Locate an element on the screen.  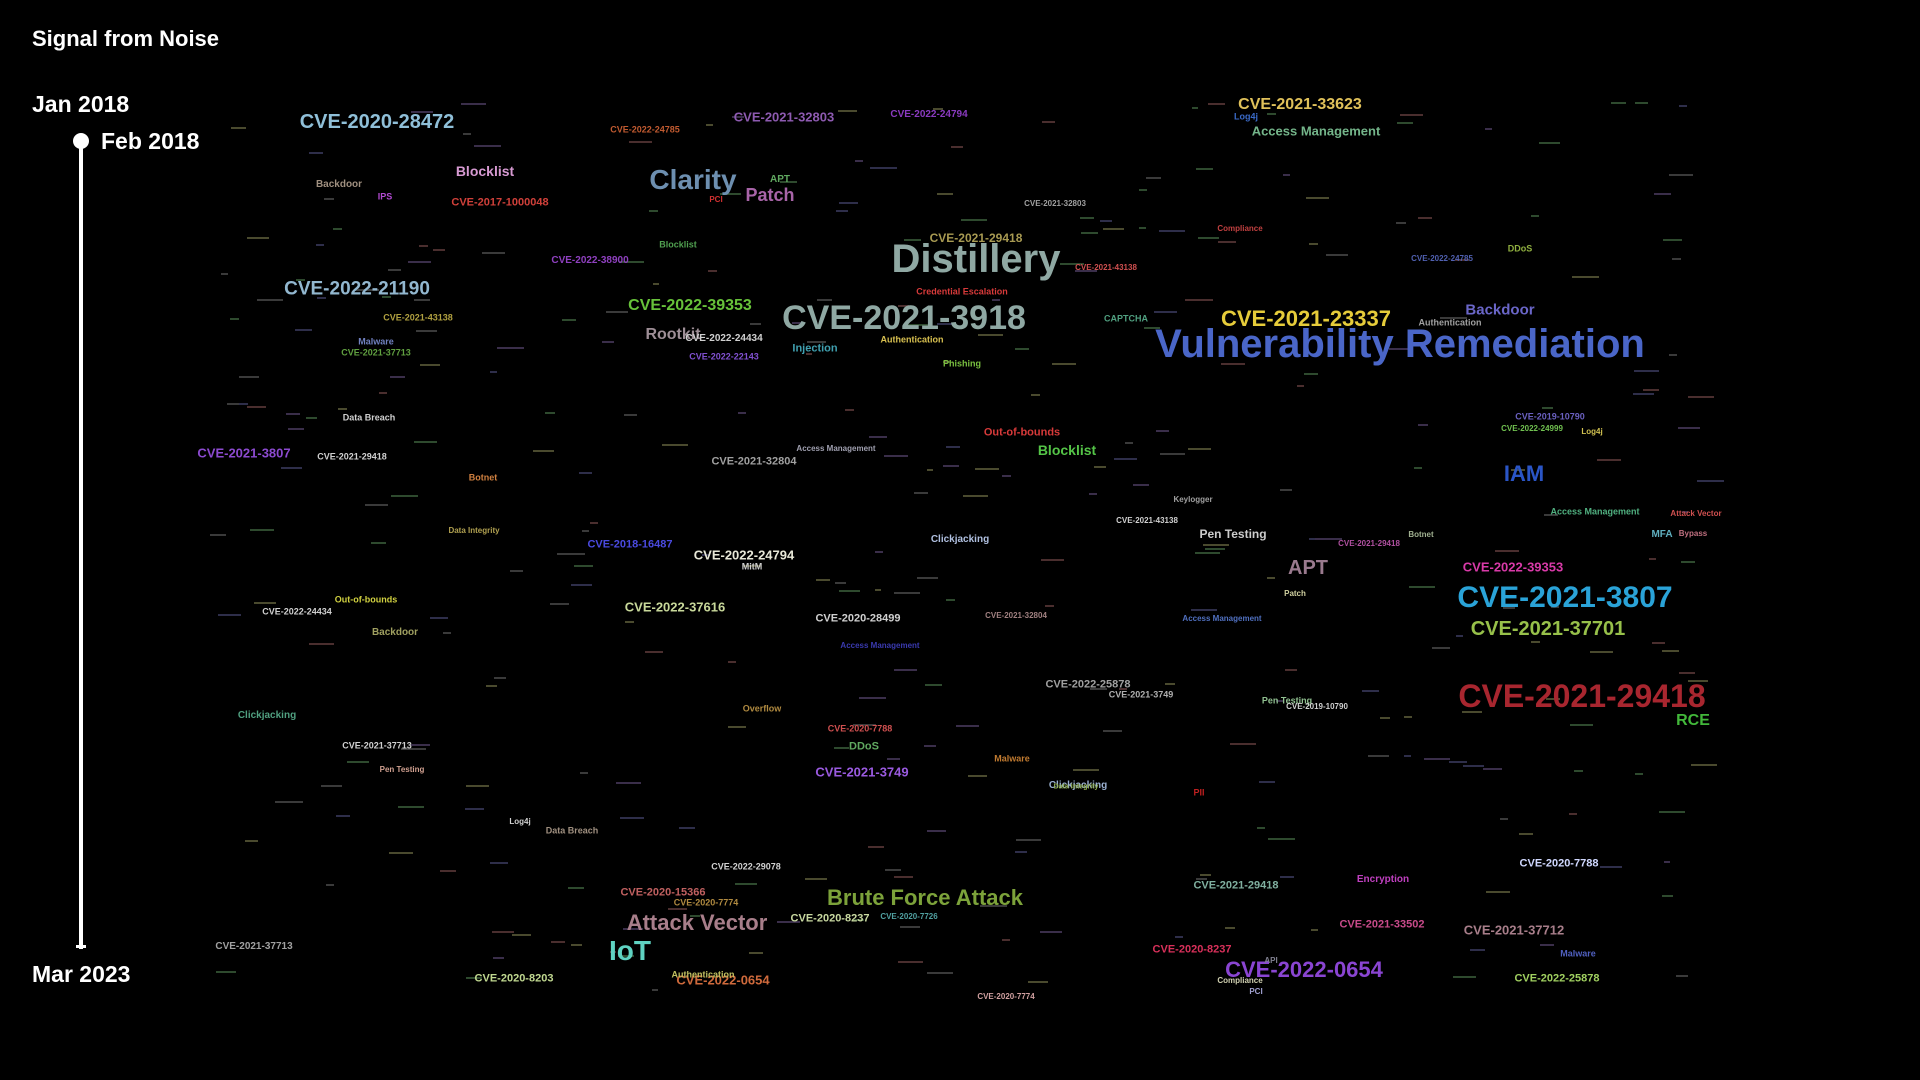
word-cloud-term: Encryption is located at coordinates (1383, 879).